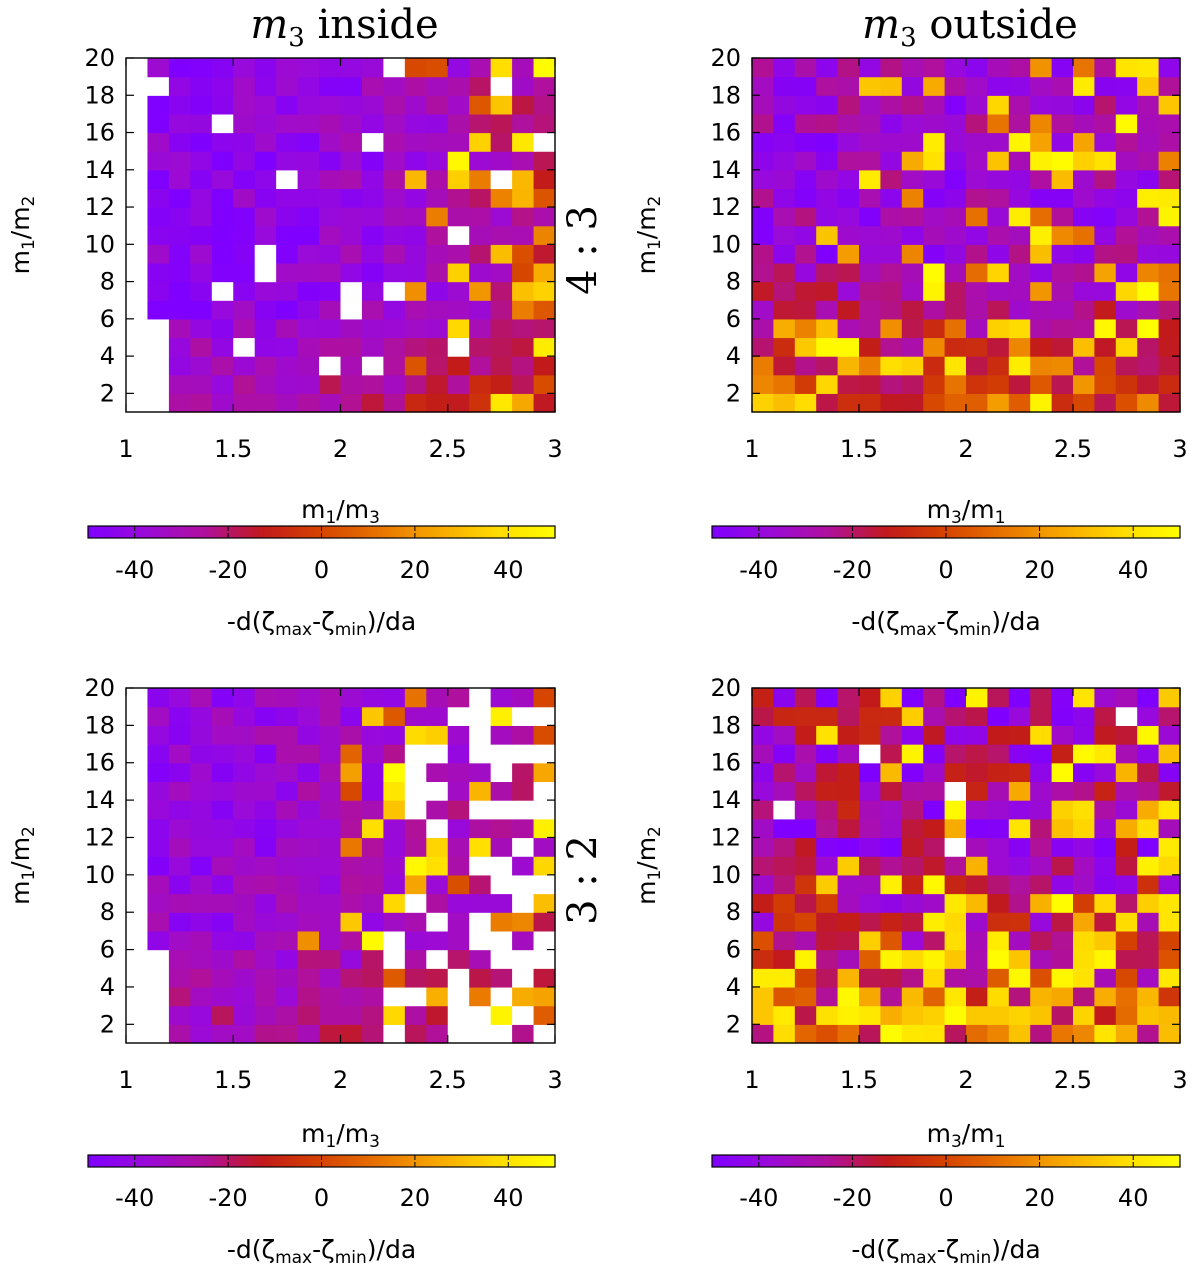 The height and width of the screenshot is (1278, 1200). What do you see at coordinates (341, 866) in the screenshot?
I see `heatmap-cells` at bounding box center [341, 866].